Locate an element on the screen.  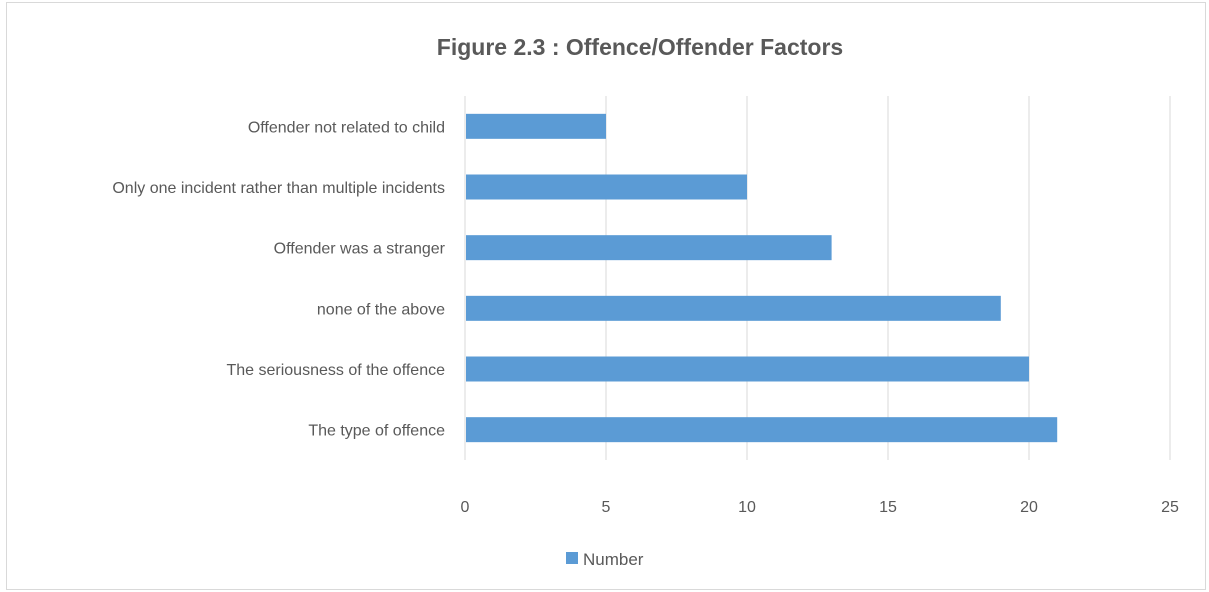
x-tick-label: 10 is located at coordinates (747, 507).